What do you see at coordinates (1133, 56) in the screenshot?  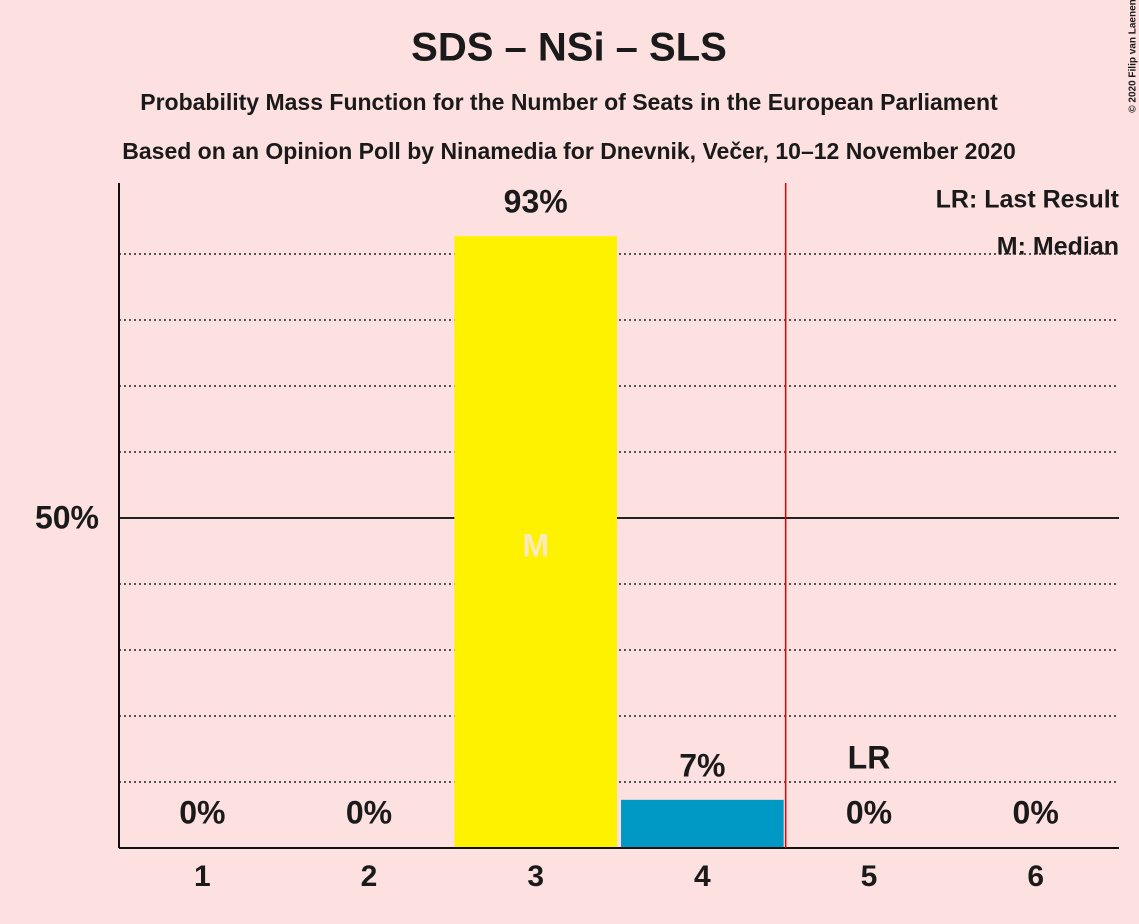 I see `copyright: © 2020 Filip van Laenen` at bounding box center [1133, 56].